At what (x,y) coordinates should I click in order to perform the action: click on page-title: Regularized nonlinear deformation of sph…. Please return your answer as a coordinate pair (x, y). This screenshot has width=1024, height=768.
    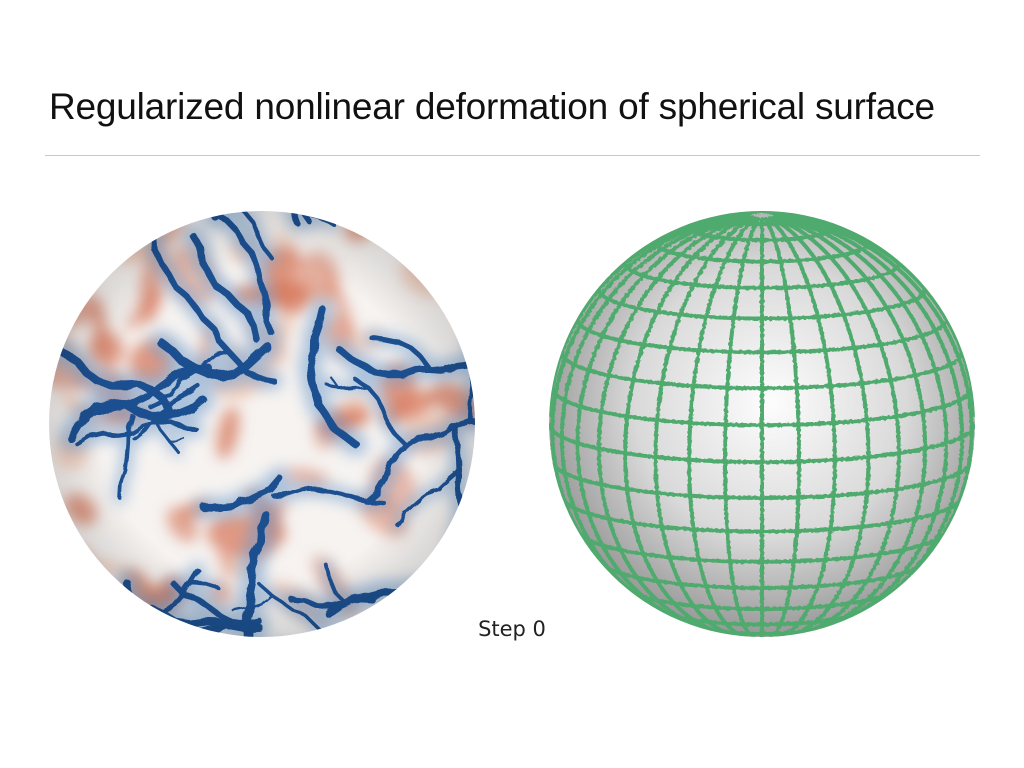
    Looking at the image, I should click on (492, 106).